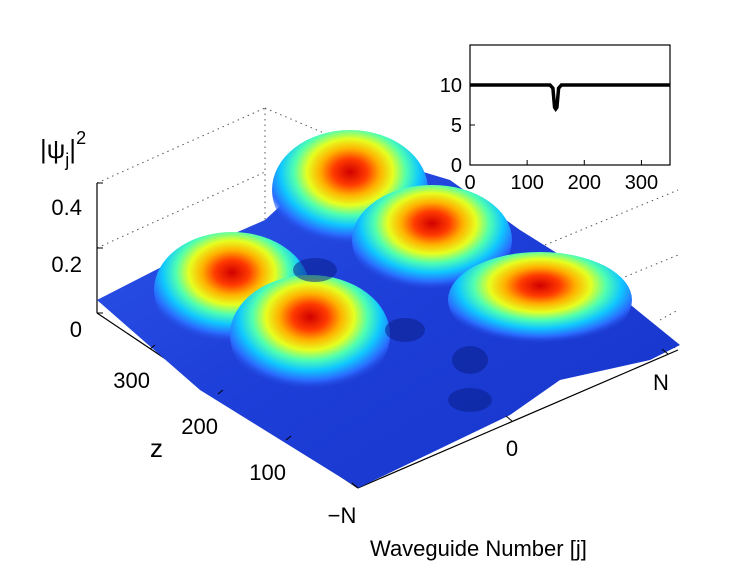 The width and height of the screenshot is (747, 562). What do you see at coordinates (52, 149) in the screenshot?
I see `vertical-axis-label-main: |ψ` at bounding box center [52, 149].